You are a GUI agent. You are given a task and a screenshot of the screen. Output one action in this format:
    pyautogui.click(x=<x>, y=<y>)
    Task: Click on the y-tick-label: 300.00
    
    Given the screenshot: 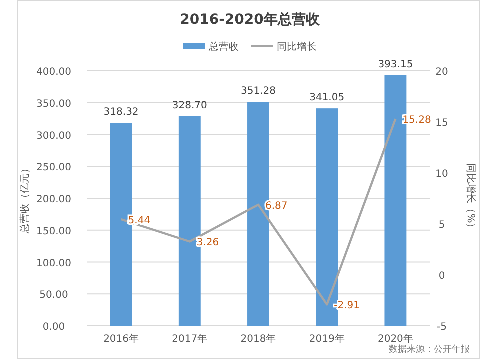 What is the action you would take?
    pyautogui.click(x=54, y=136)
    